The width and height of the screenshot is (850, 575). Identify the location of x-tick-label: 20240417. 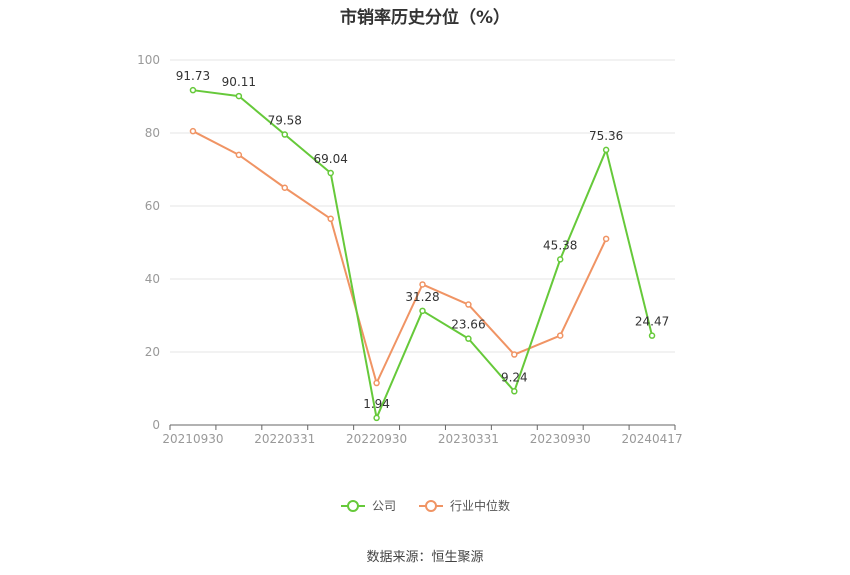
(652, 439).